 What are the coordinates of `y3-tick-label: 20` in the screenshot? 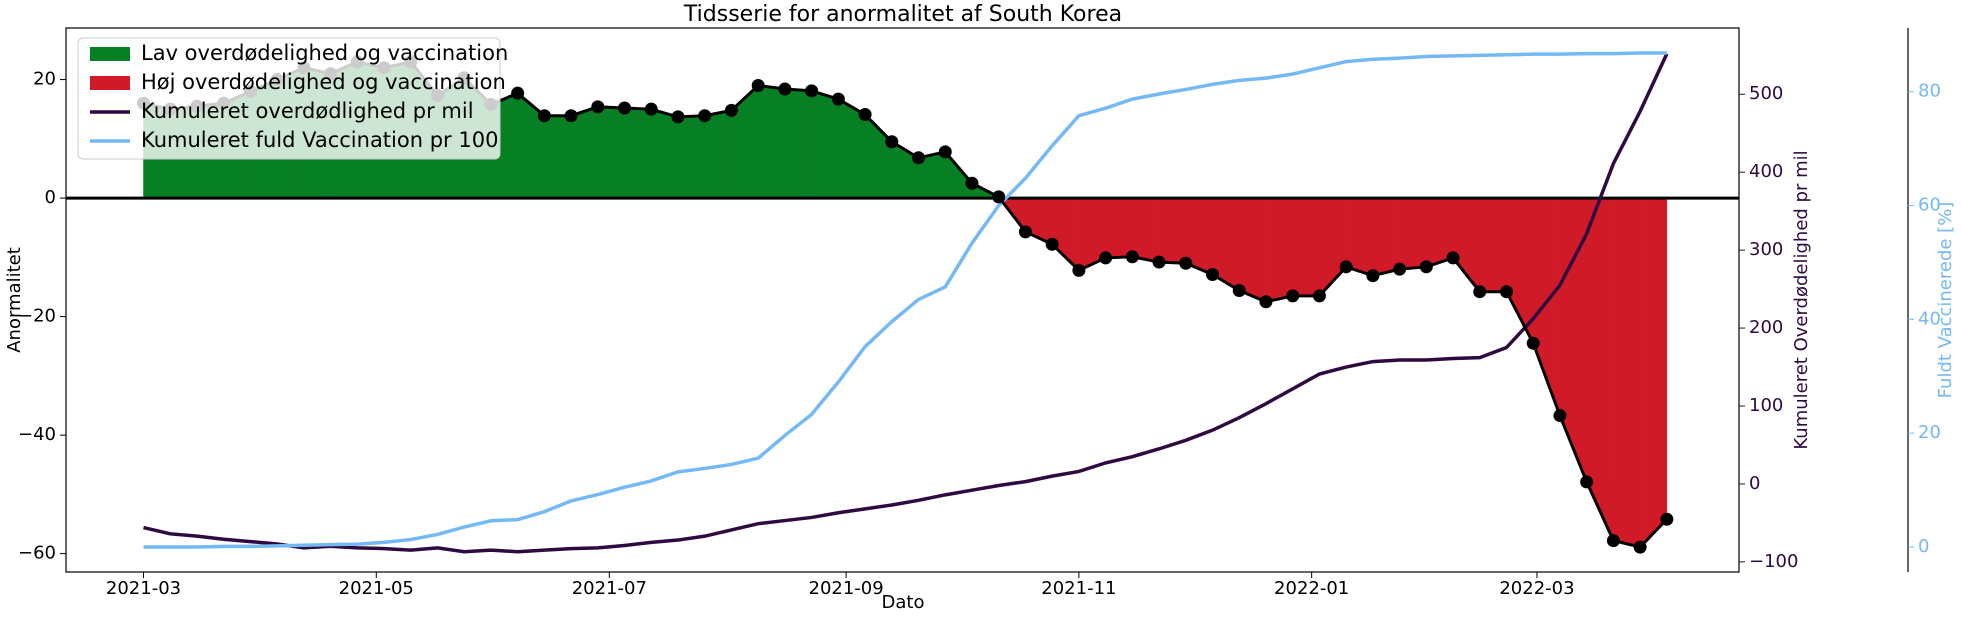 It's located at (1929, 432).